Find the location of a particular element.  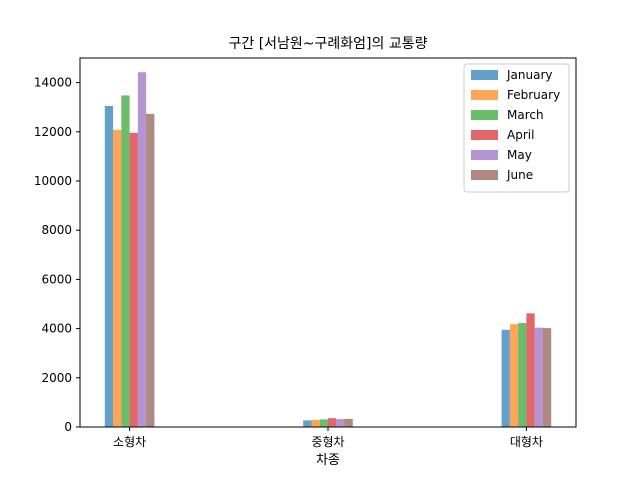

x-tick-label: 소형차 is located at coordinates (129, 442).